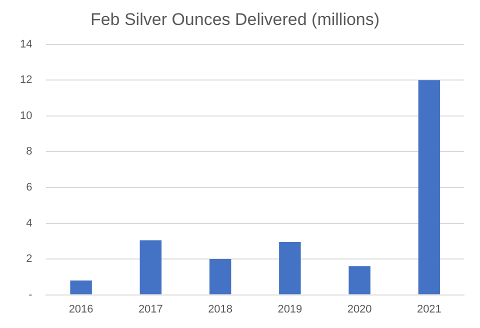 Image resolution: width=480 pixels, height=328 pixels. What do you see at coordinates (220, 309) in the screenshot?
I see `x-tick-label: 2018` at bounding box center [220, 309].